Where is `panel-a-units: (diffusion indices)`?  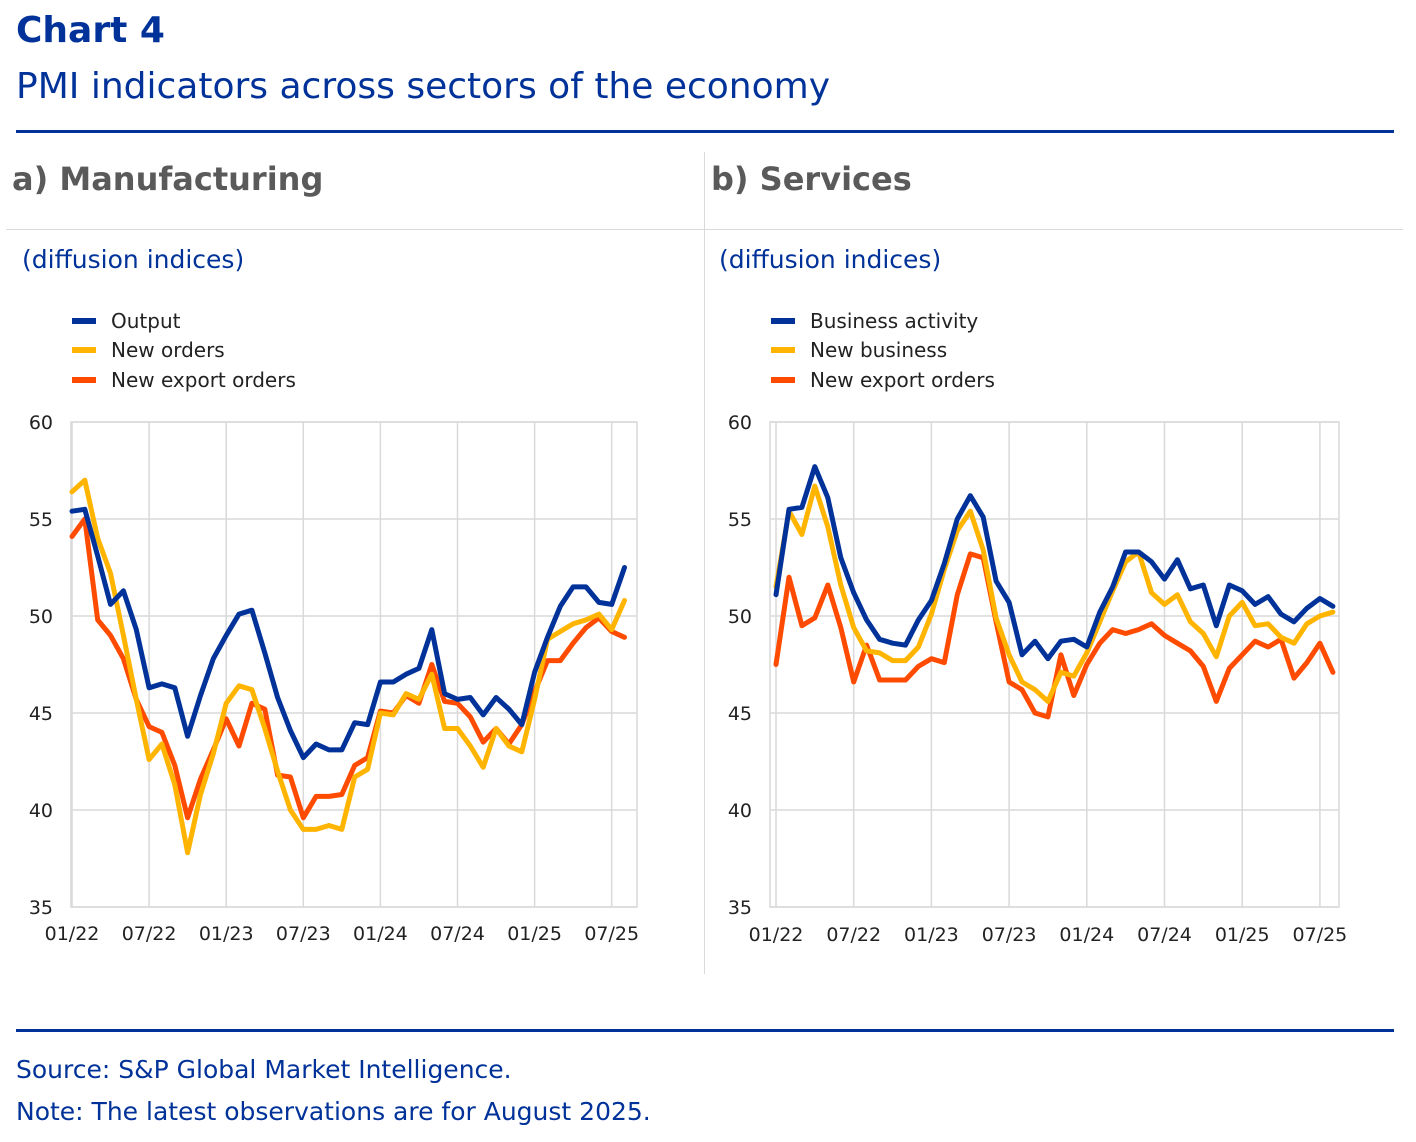
panel-a-units: (diffusion indices) is located at coordinates (133, 259).